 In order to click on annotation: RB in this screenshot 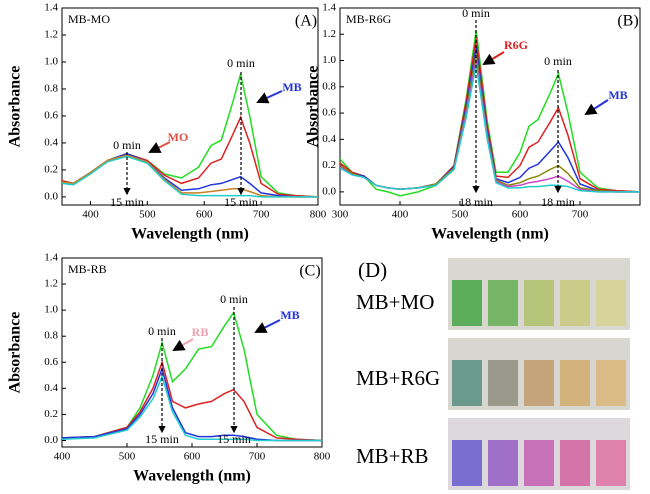, I will do `click(200, 332)`.